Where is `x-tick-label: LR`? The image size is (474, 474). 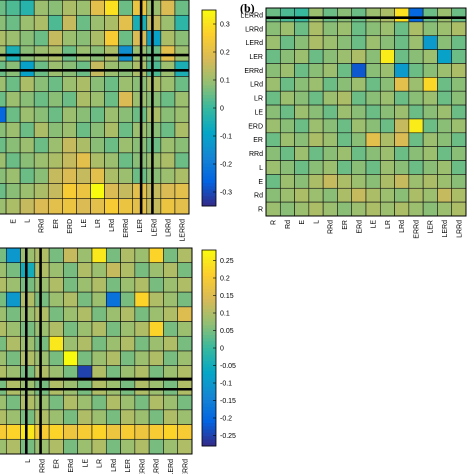
x-tick-label: LR is located at coordinates (98, 223).